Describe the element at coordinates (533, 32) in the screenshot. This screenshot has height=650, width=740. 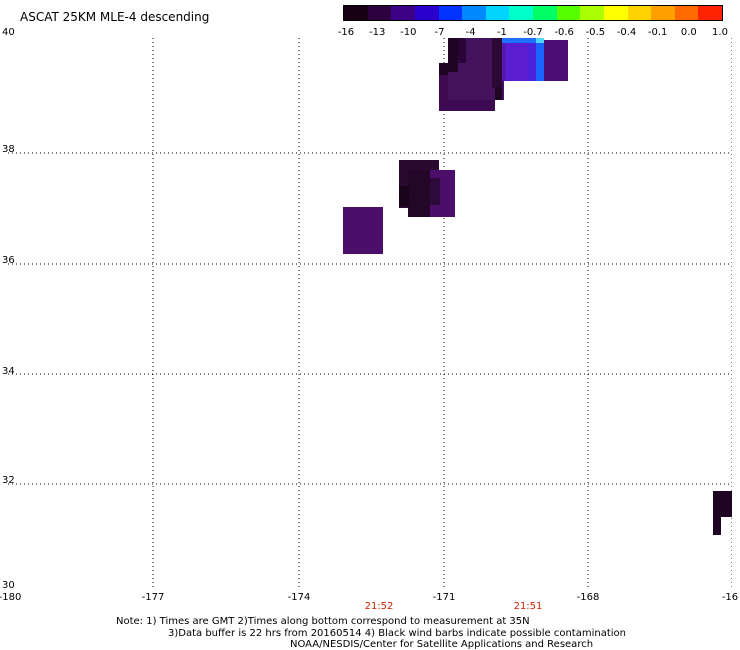
I see `colorbar-label: -0.7` at that location.